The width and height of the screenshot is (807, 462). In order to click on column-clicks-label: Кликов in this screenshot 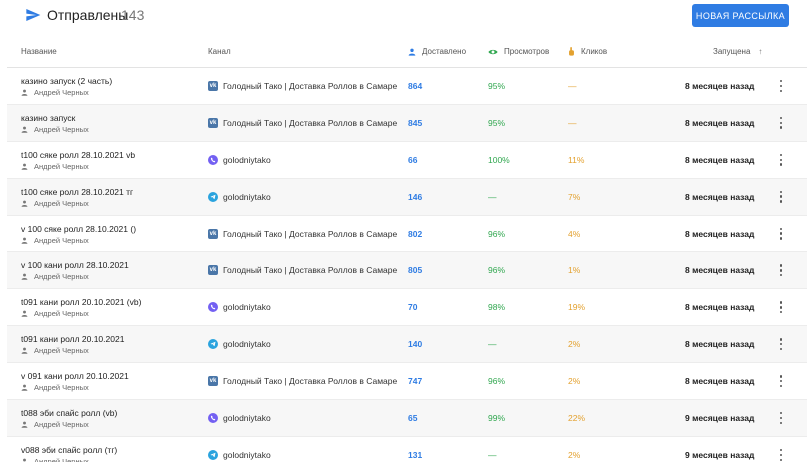, I will do `click(594, 51)`.